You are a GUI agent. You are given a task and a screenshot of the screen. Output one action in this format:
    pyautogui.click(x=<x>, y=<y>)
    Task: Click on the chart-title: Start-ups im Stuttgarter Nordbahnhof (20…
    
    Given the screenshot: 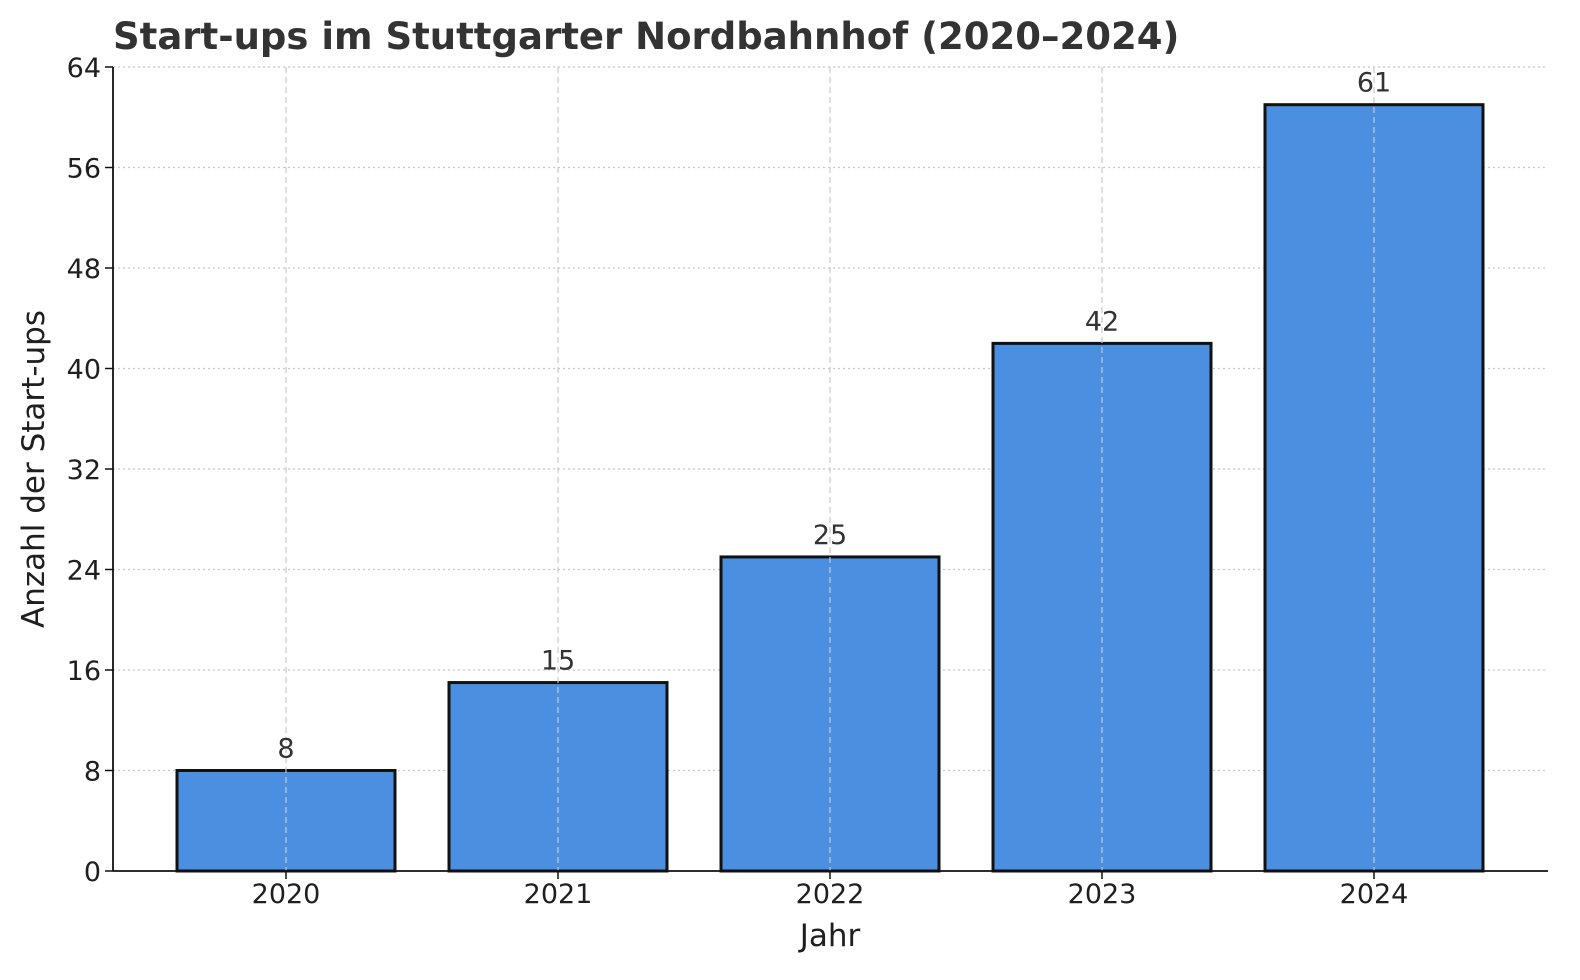 What is the action you would take?
    pyautogui.click(x=646, y=36)
    